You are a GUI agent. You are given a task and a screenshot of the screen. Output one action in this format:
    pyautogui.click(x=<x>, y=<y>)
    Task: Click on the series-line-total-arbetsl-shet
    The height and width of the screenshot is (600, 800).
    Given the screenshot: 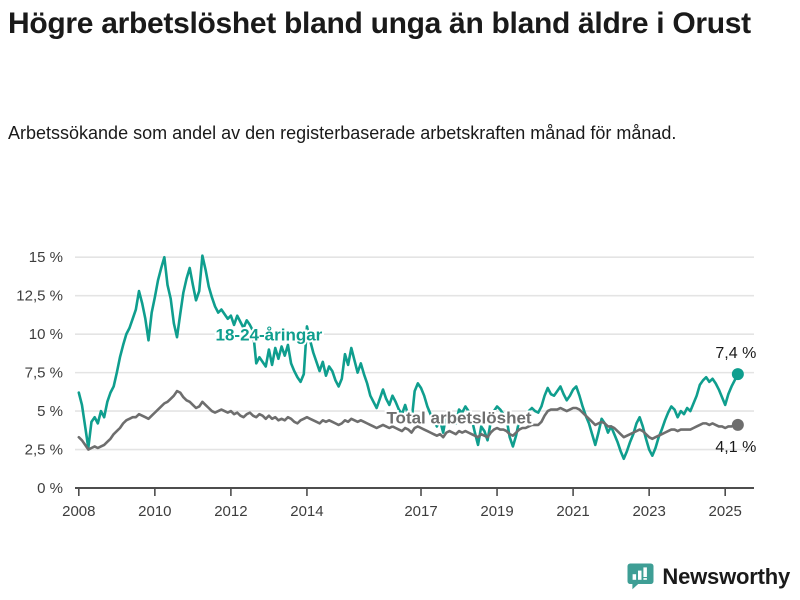 What is the action you would take?
    pyautogui.click(x=408, y=420)
    